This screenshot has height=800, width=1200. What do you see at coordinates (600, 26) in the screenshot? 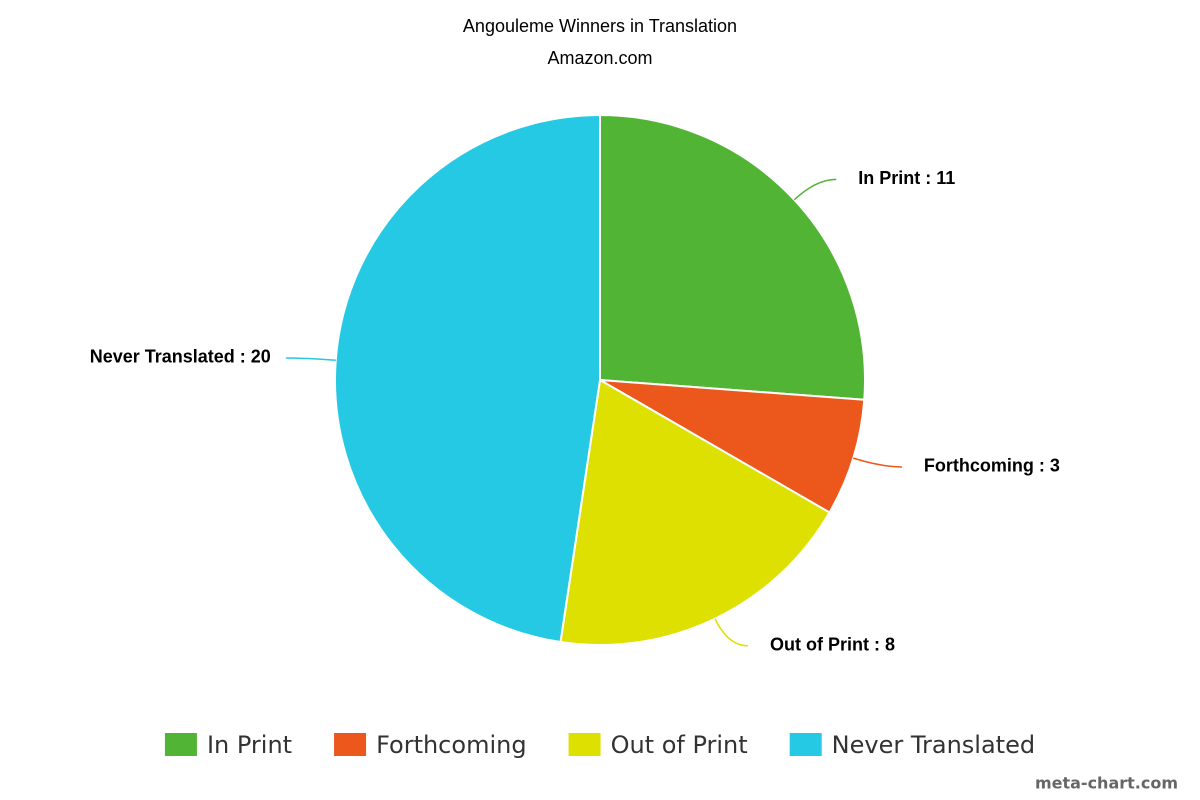
I see `chart-title: Angouleme Winners in Translation` at bounding box center [600, 26].